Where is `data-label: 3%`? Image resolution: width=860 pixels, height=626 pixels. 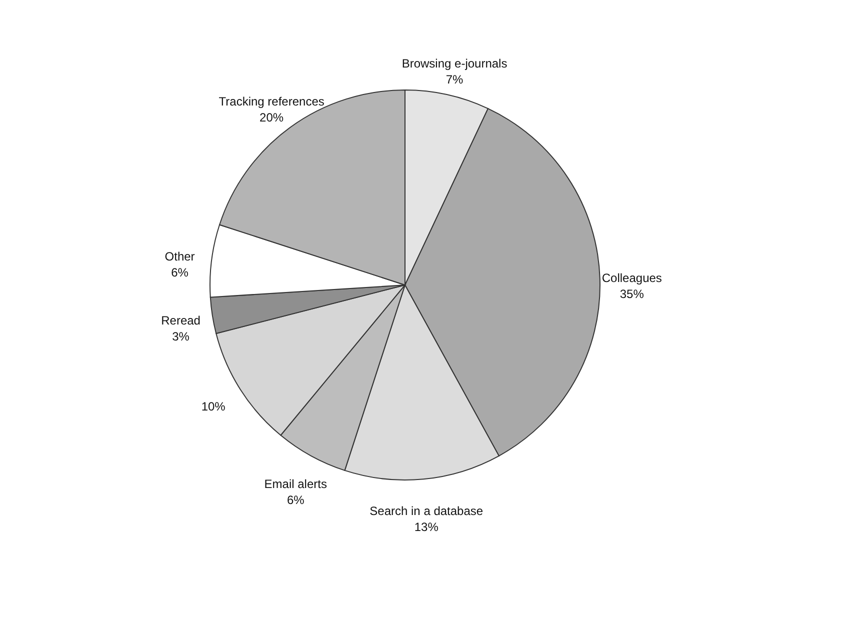
data-label: 3% is located at coordinates (181, 337).